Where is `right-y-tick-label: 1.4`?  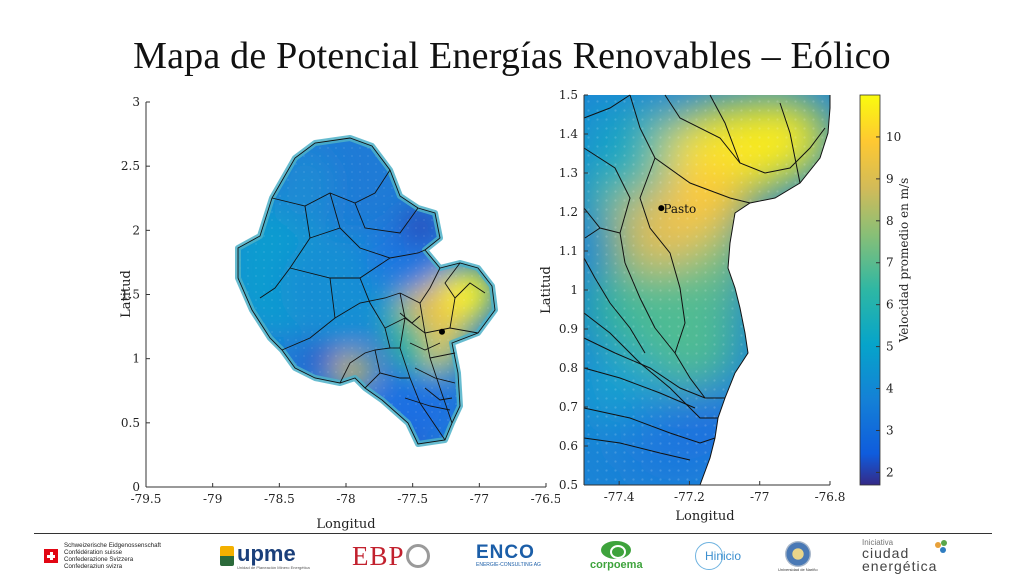
right-y-tick-label: 1.4 is located at coordinates (568, 134).